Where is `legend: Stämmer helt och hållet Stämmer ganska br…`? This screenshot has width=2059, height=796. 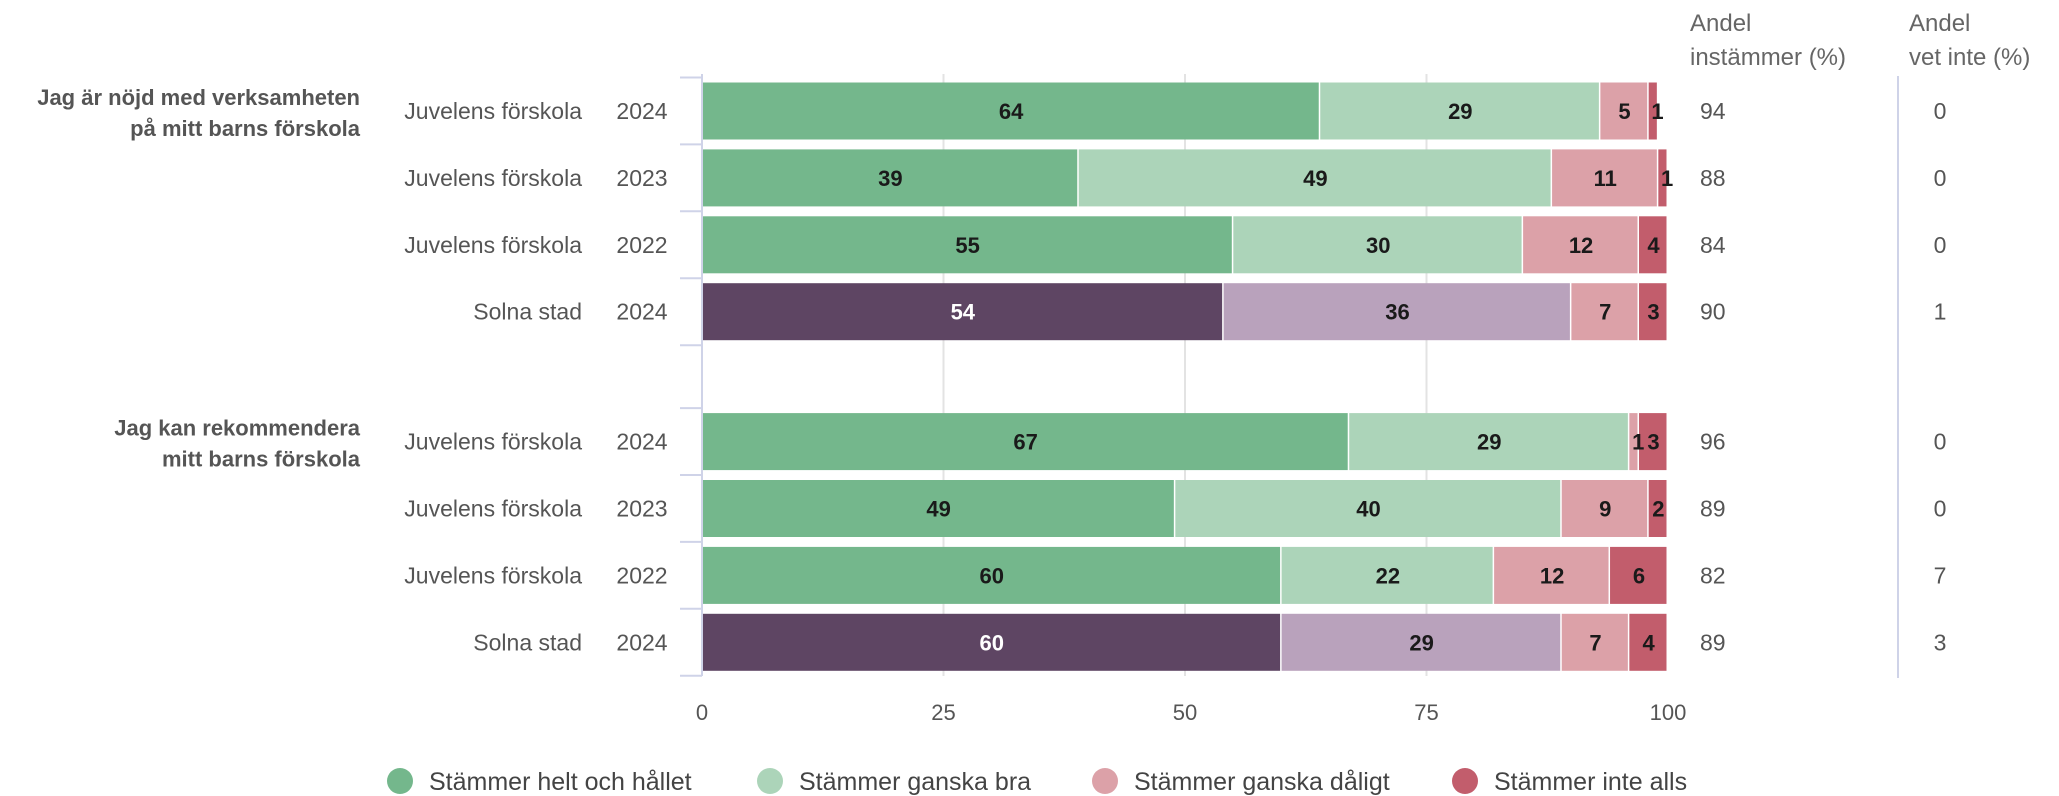
legend: Stämmer helt och hållet Stämmer ganska br… is located at coordinates (1037, 782).